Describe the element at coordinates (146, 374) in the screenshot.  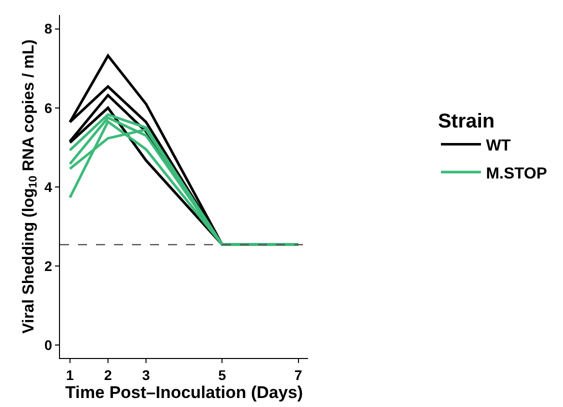
I see `x-tick-label: 3` at that location.